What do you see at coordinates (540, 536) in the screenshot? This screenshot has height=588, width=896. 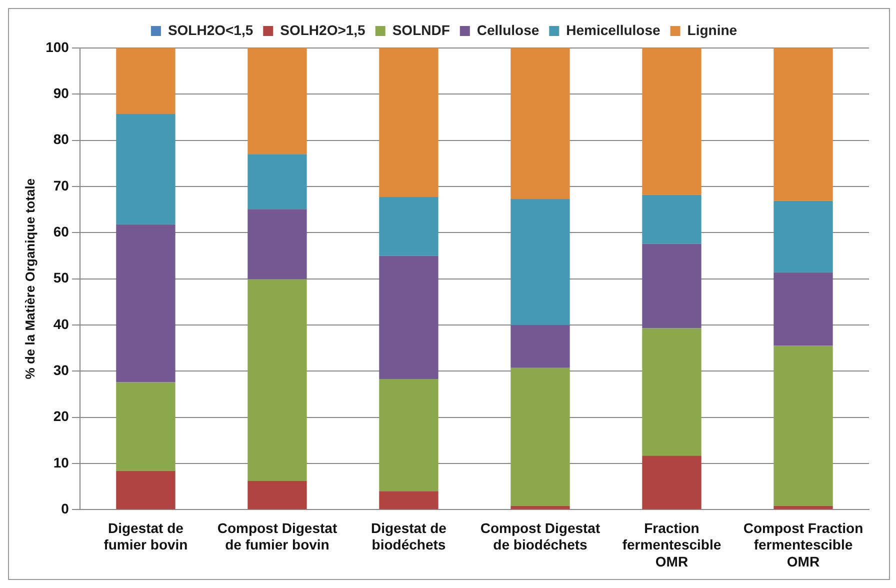 I see `x-tick-label: Compost Digestat de biodéchets` at bounding box center [540, 536].